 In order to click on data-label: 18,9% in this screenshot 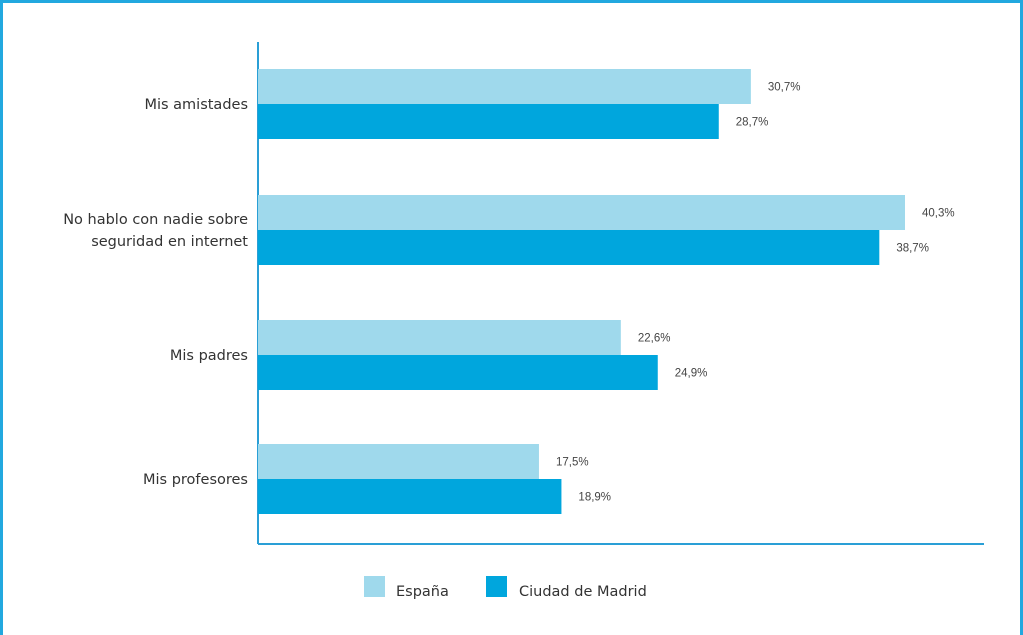, I will do `click(594, 498)`.